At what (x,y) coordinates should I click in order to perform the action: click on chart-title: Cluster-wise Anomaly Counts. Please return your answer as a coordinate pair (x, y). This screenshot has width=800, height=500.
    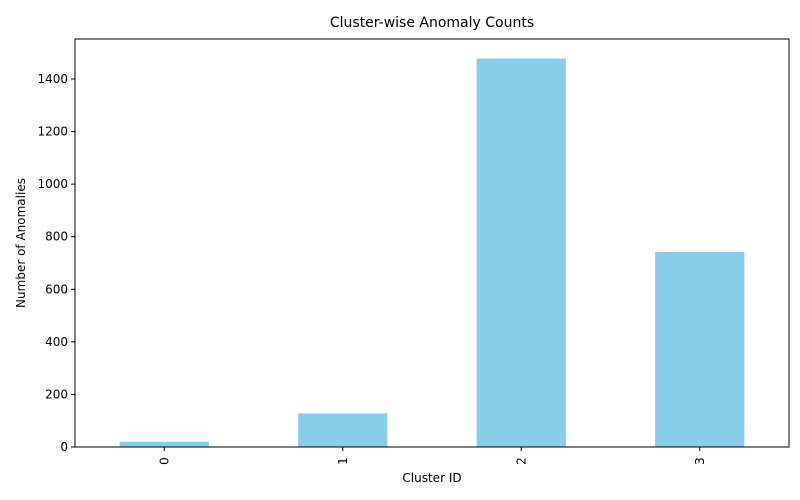
    Looking at the image, I should click on (432, 23).